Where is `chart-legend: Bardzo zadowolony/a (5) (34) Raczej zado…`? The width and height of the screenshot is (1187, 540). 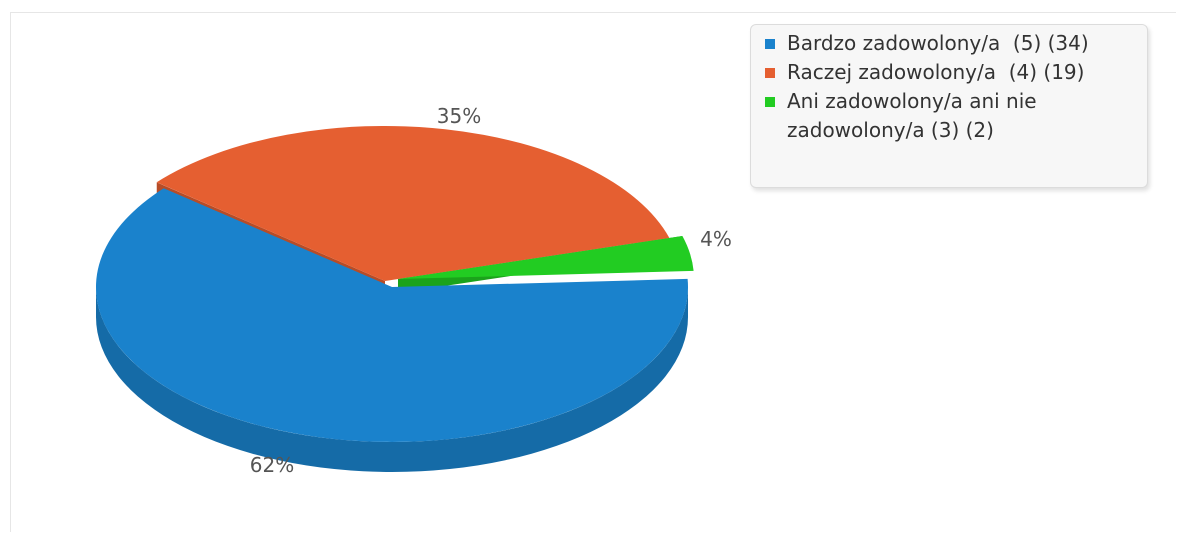 chart-legend: Bardzo zadowolony/a (5) (34) Raczej zado… is located at coordinates (949, 106).